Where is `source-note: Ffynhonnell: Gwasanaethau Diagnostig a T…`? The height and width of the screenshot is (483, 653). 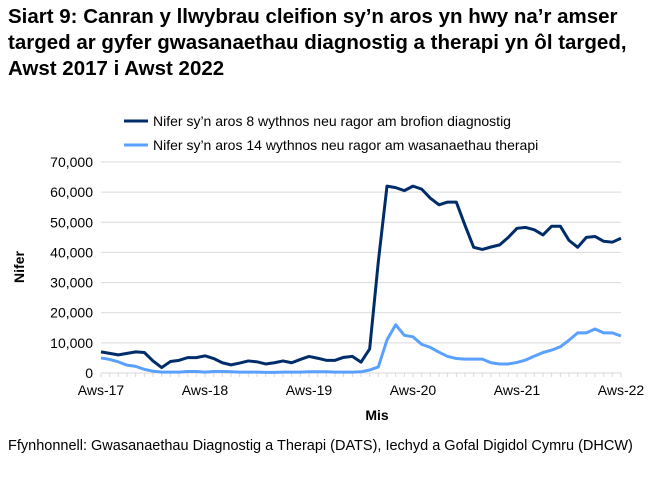 source-note: Ffynhonnell: Gwasanaethau Diagnostig a T… is located at coordinates (320, 446).